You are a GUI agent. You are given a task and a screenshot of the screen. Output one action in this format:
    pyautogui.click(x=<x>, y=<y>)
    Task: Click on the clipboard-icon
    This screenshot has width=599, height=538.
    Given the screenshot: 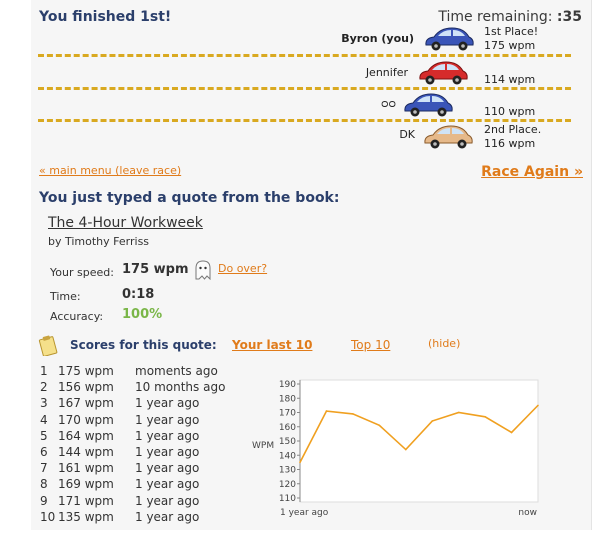 What is the action you would take?
    pyautogui.click(x=48, y=345)
    